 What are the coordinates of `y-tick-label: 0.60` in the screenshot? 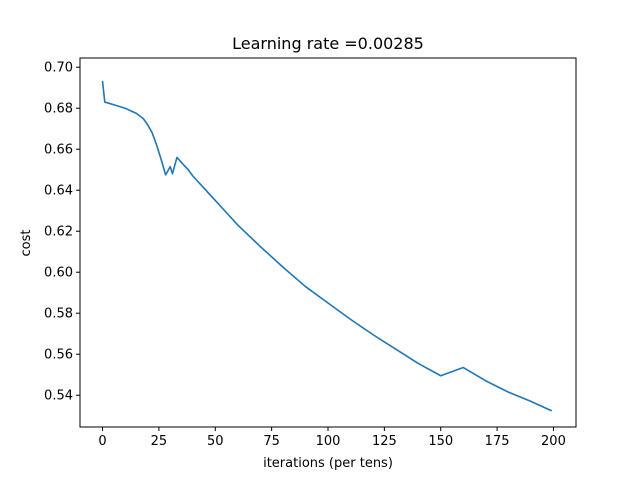 It's located at (58, 273).